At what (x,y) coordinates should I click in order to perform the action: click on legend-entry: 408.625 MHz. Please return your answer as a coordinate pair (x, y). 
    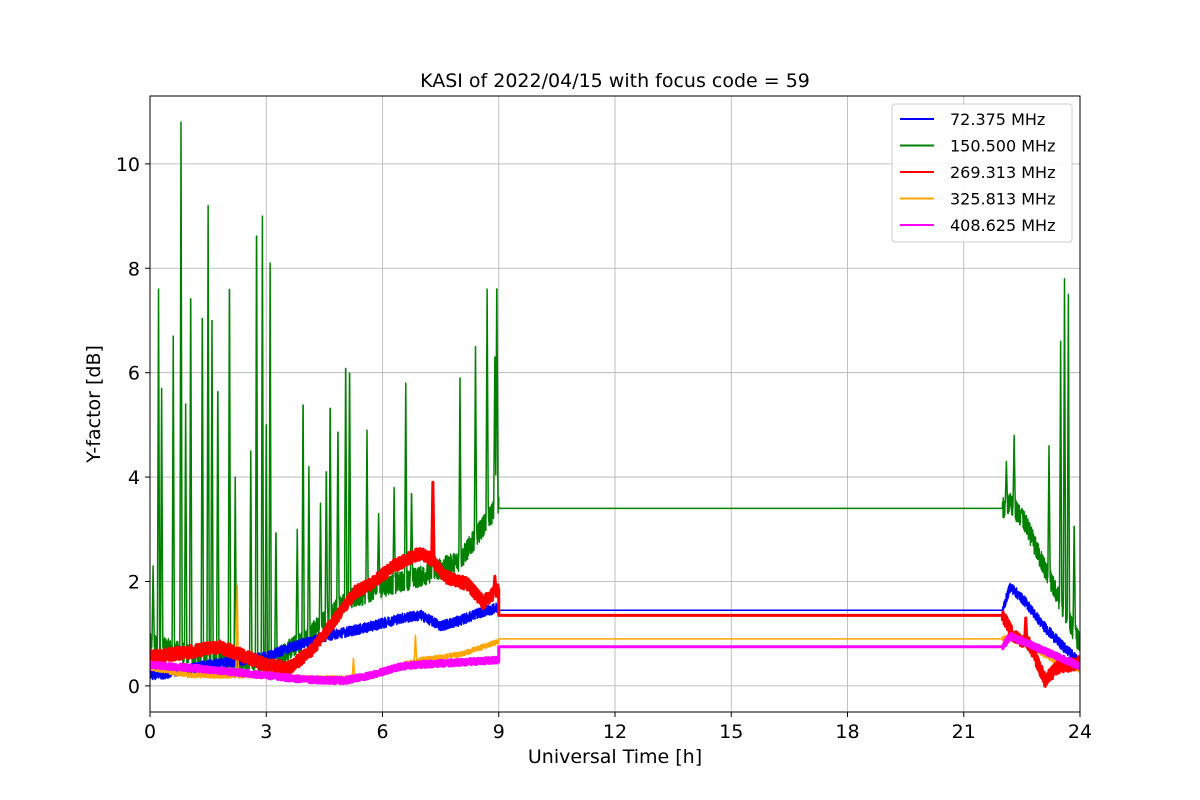
    Looking at the image, I should click on (1002, 225).